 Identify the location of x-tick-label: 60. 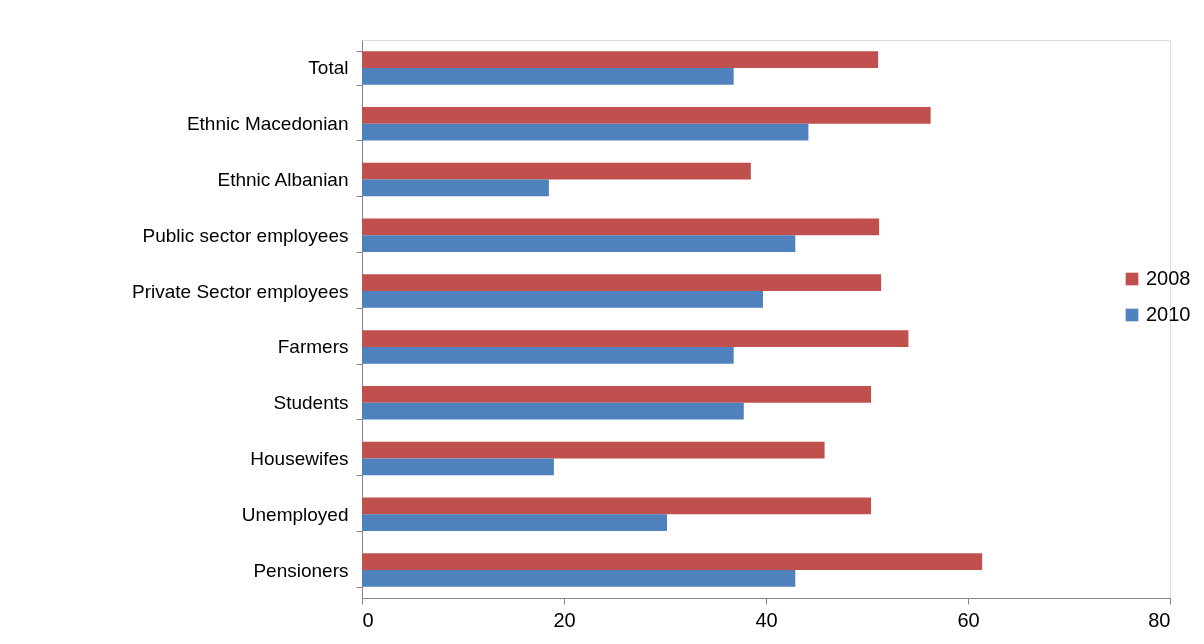
(968, 619).